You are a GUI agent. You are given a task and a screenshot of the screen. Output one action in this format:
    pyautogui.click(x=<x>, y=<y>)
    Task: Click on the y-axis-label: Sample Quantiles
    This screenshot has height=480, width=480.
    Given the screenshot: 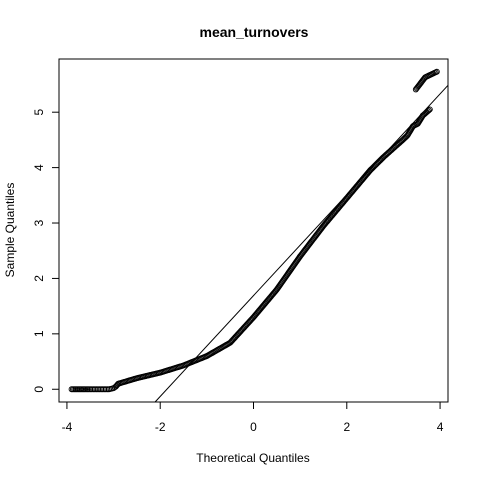 What is the action you would take?
    pyautogui.click(x=10, y=230)
    